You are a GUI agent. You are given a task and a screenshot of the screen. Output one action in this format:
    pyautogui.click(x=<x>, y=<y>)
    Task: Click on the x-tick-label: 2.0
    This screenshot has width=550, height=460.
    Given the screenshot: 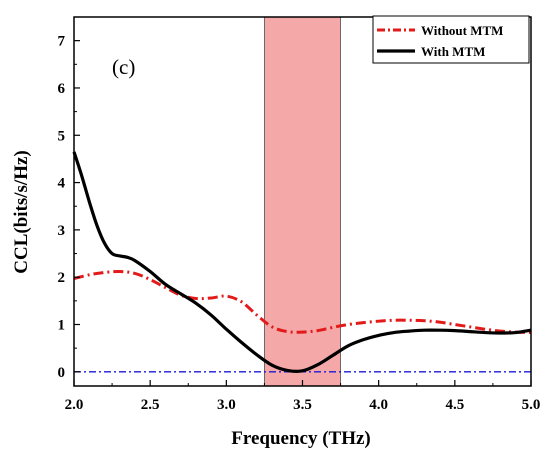 What is the action you would take?
    pyautogui.click(x=74, y=405)
    